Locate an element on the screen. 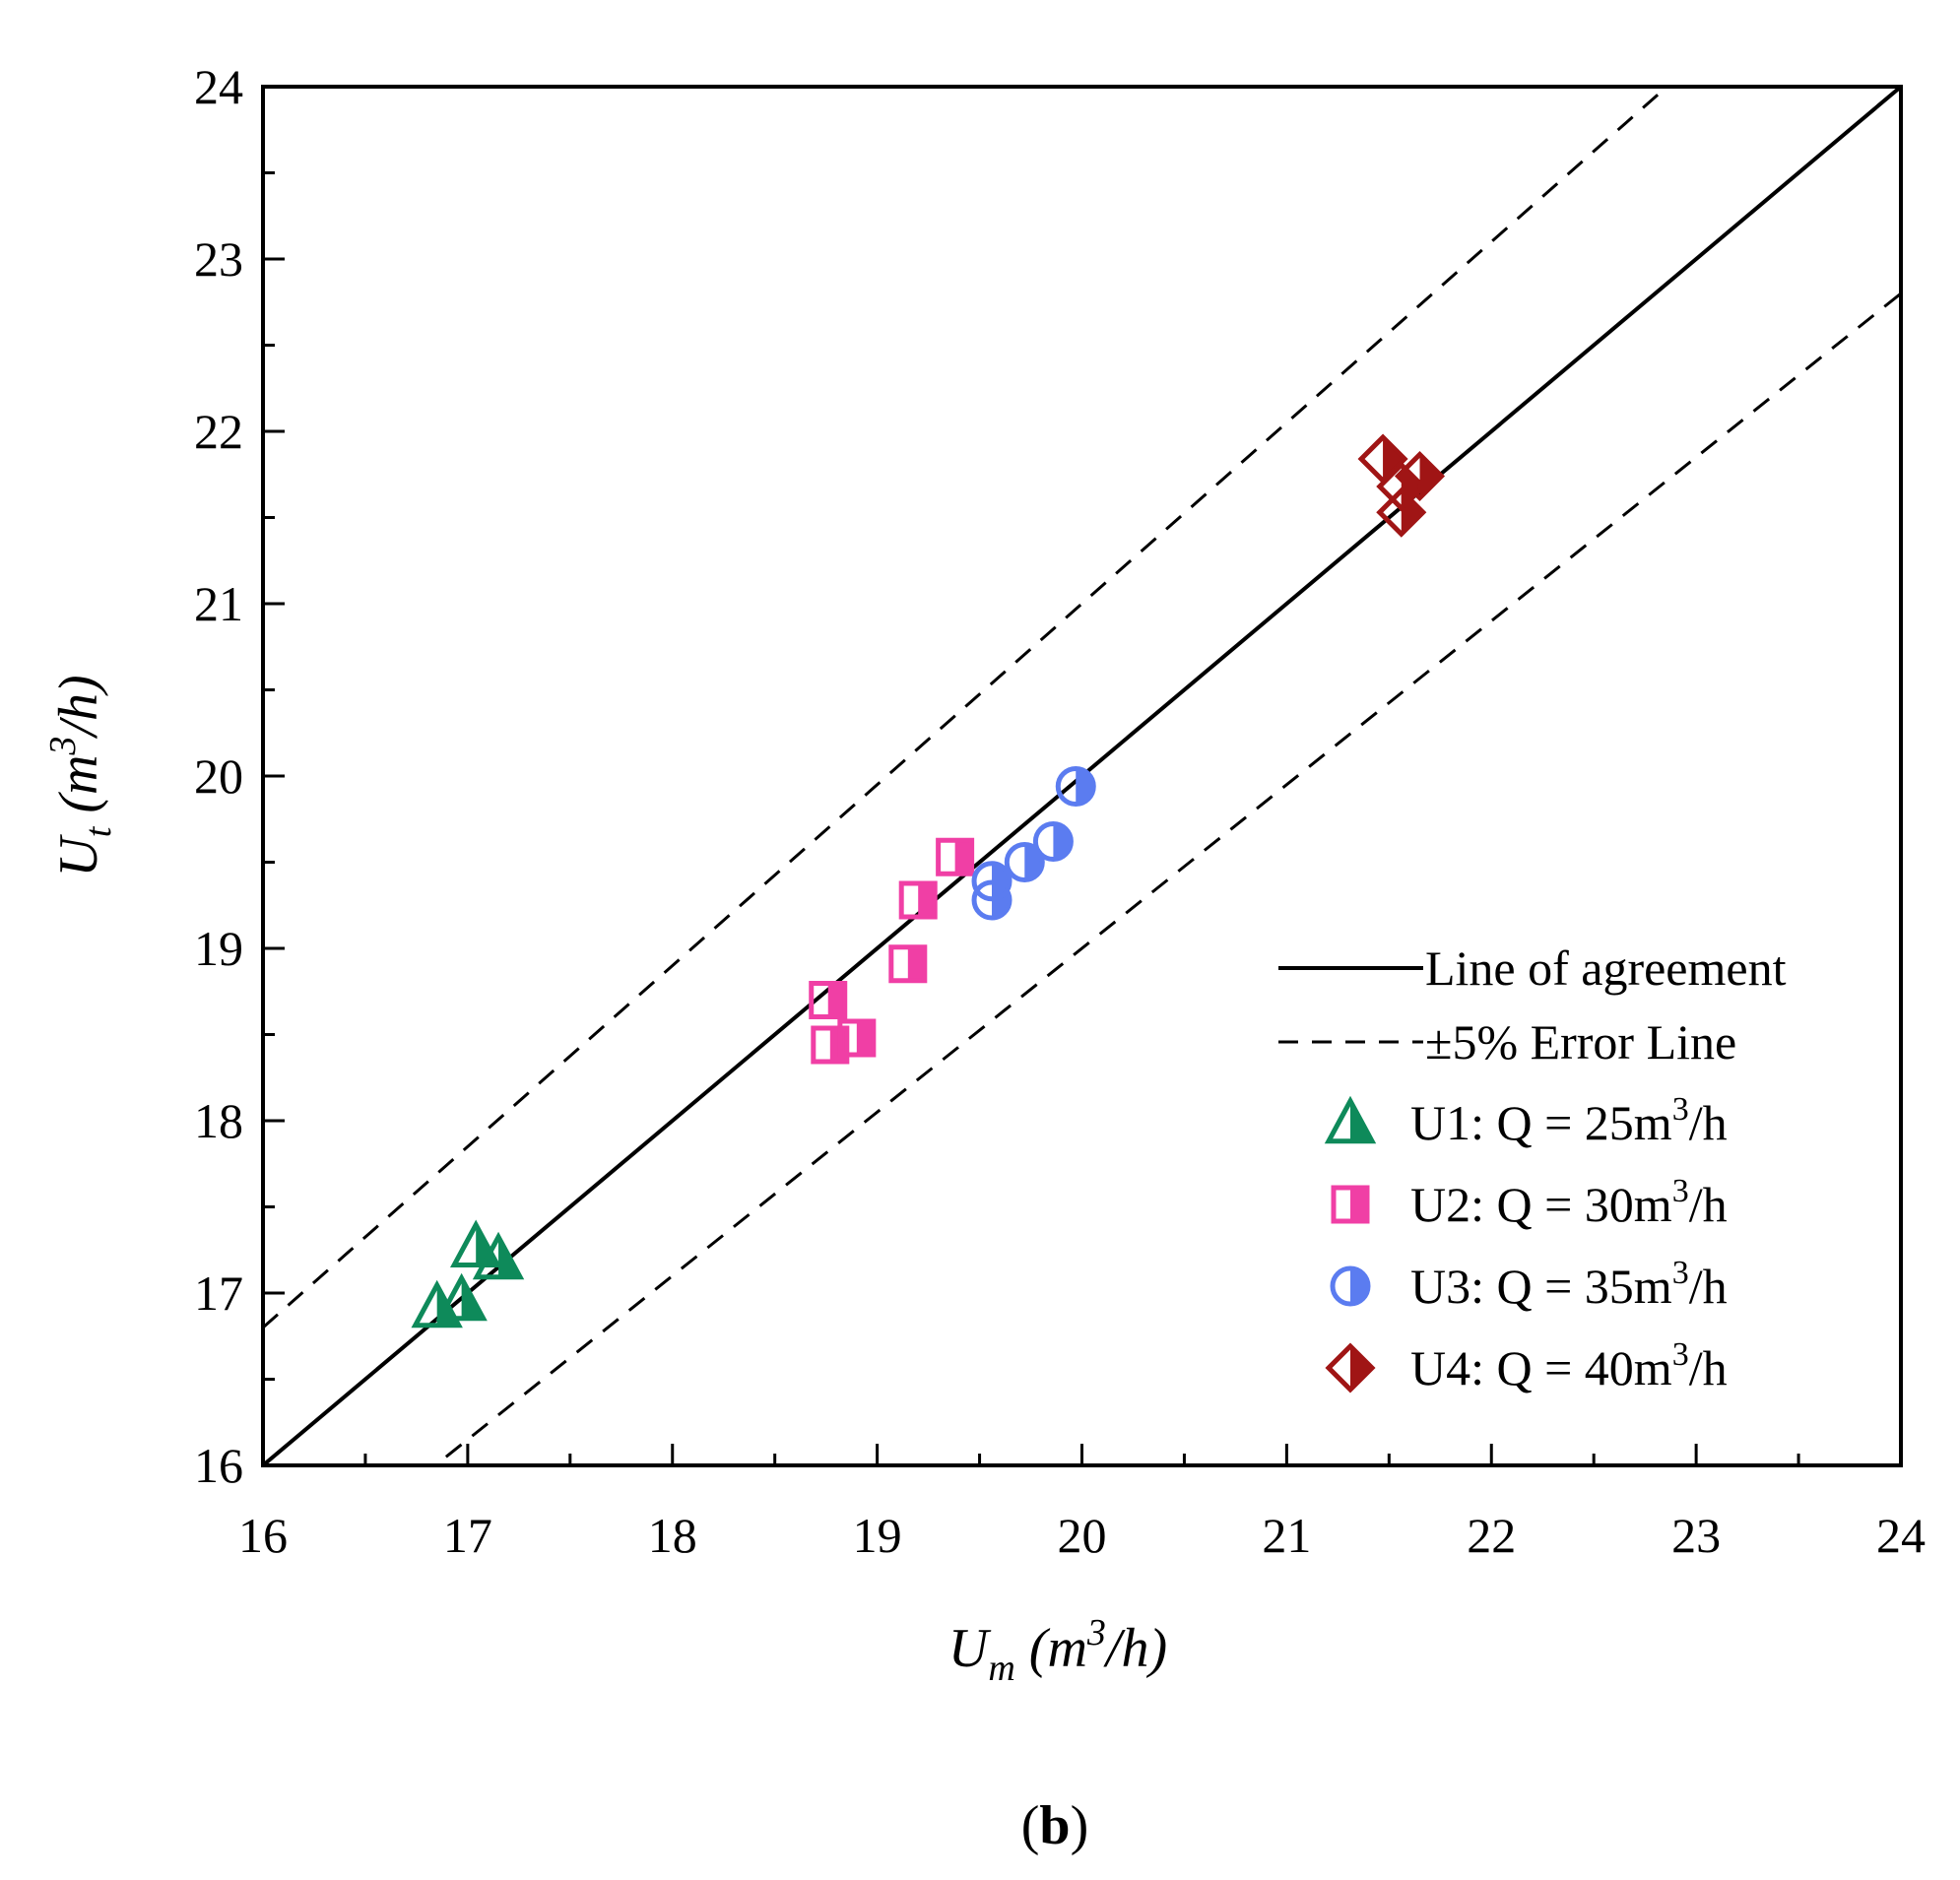  y-tick-label: 21 is located at coordinates (219, 604).